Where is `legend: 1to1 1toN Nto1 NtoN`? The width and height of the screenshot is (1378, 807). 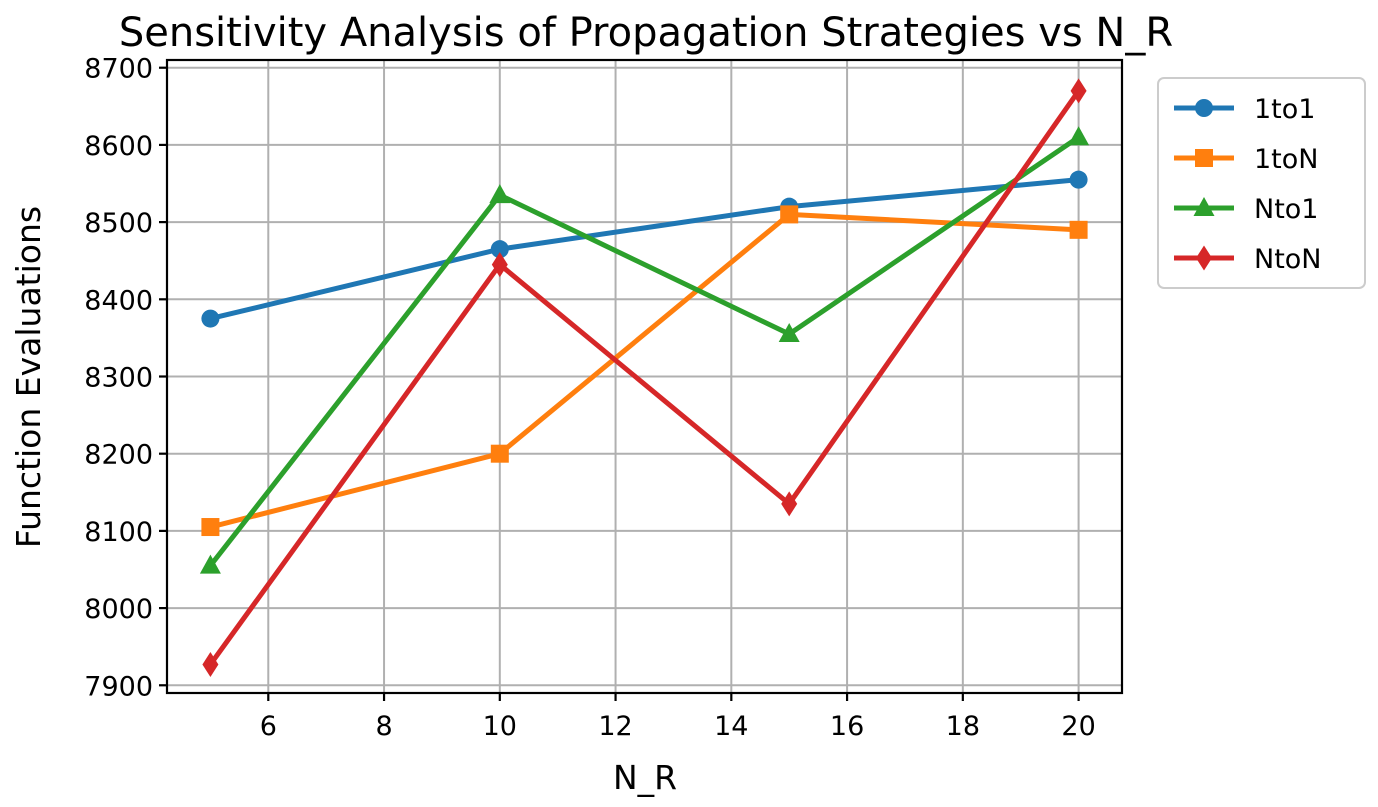 legend: 1to1 1toN Nto1 NtoN is located at coordinates (1261, 183).